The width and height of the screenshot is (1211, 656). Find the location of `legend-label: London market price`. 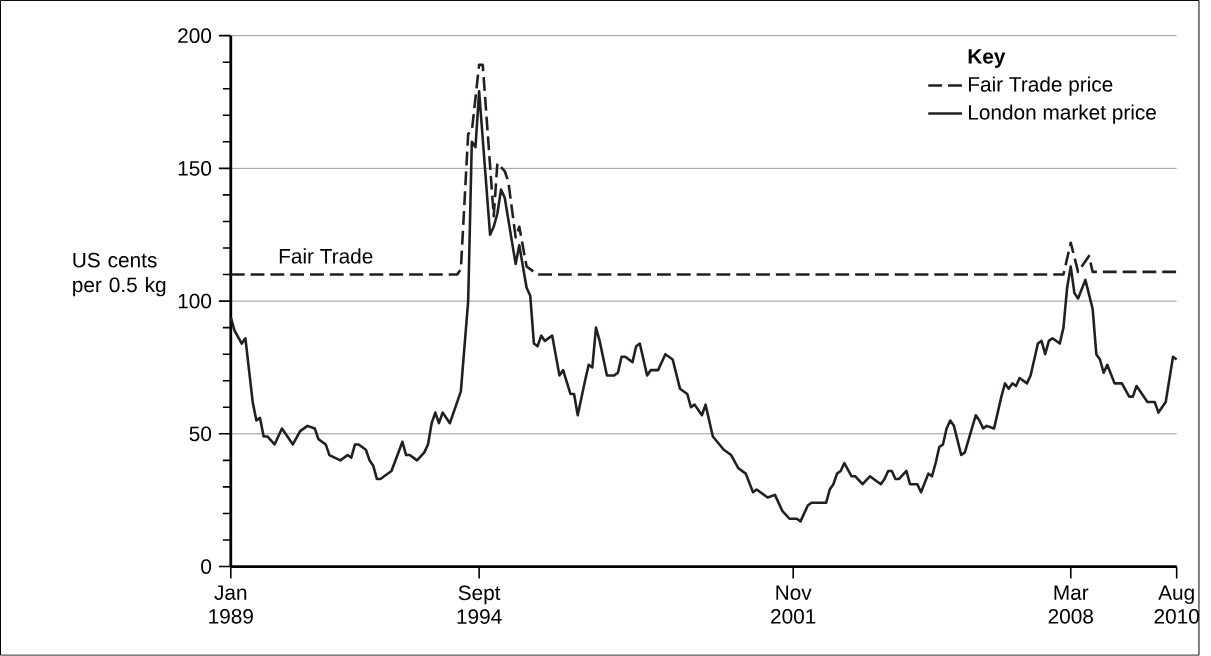

legend-label: London market price is located at coordinates (1062, 114).